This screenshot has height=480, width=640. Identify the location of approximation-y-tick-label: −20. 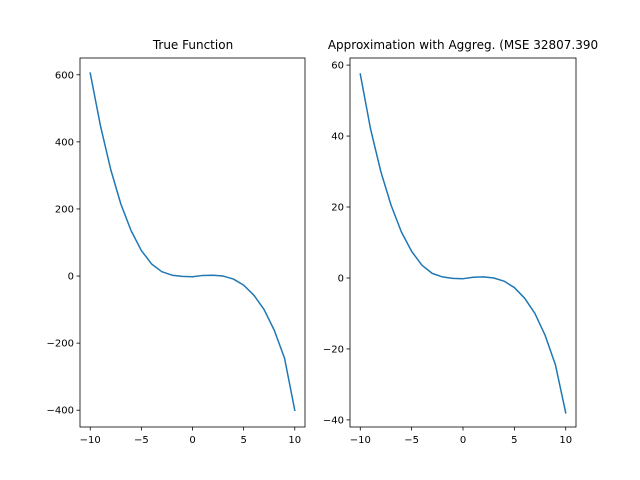
(333, 349).